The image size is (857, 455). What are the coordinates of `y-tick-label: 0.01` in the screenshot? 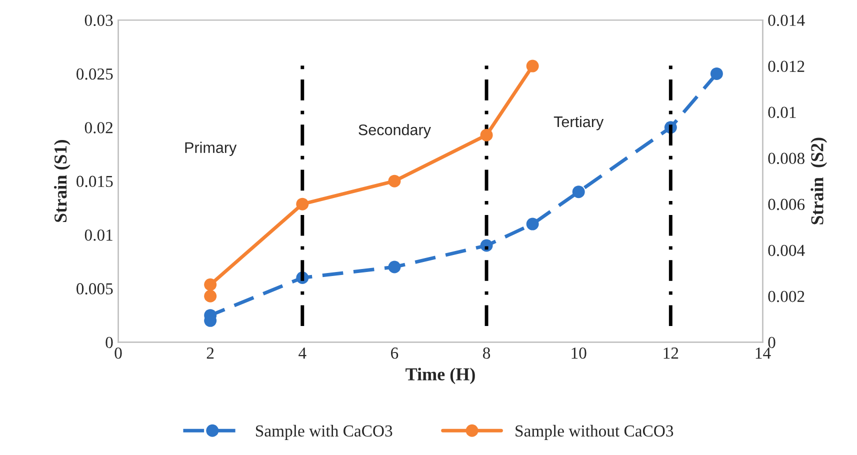 It's located at (98, 235).